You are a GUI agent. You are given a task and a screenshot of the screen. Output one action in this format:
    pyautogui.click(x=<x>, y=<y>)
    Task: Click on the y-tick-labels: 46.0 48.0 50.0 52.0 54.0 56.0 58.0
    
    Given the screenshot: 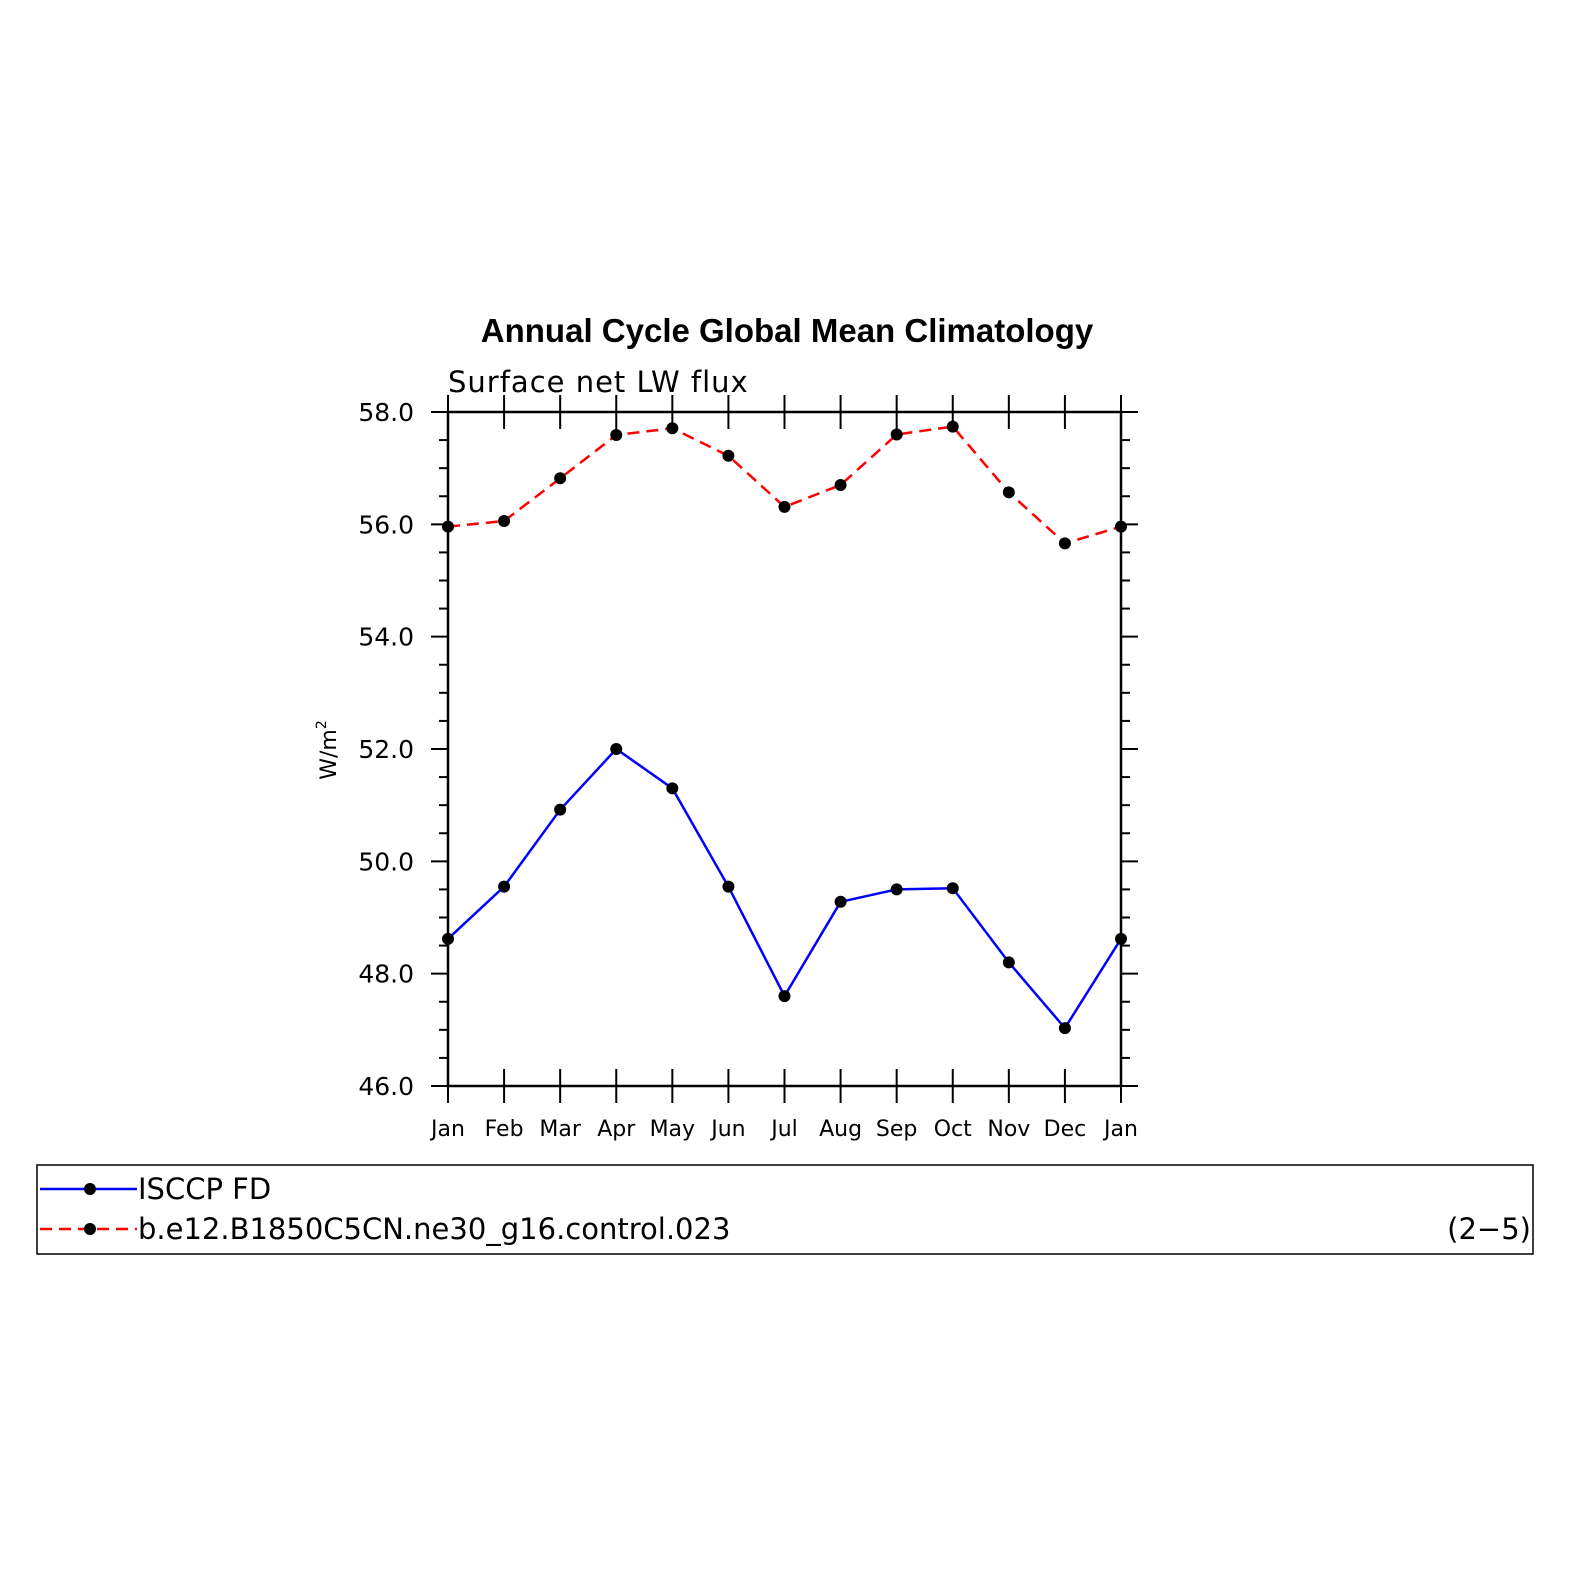 What is the action you would take?
    pyautogui.click(x=386, y=749)
    